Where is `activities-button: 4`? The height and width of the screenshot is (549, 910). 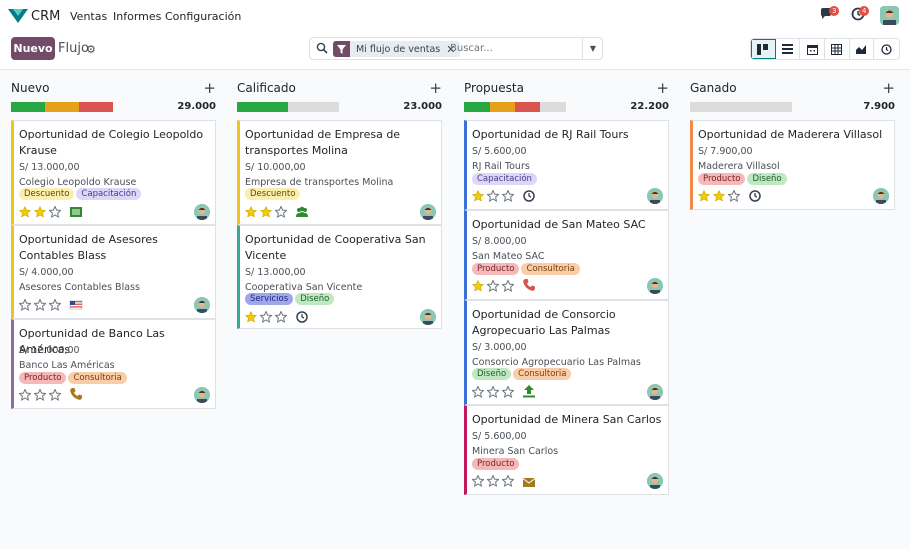 activities-button: 4 is located at coordinates (860, 15).